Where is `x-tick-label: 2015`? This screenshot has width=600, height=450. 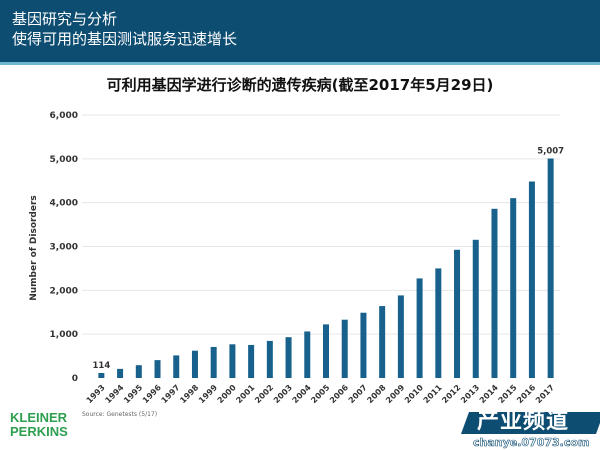 x-tick-label: 2015 is located at coordinates (508, 394).